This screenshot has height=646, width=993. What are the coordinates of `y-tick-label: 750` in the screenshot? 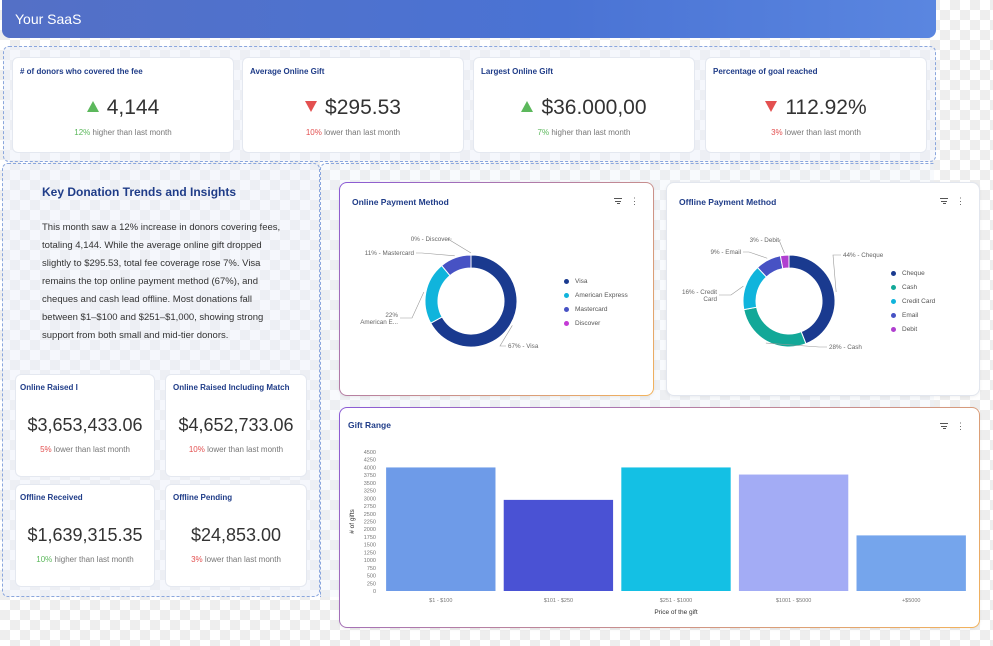 It's located at (371, 569).